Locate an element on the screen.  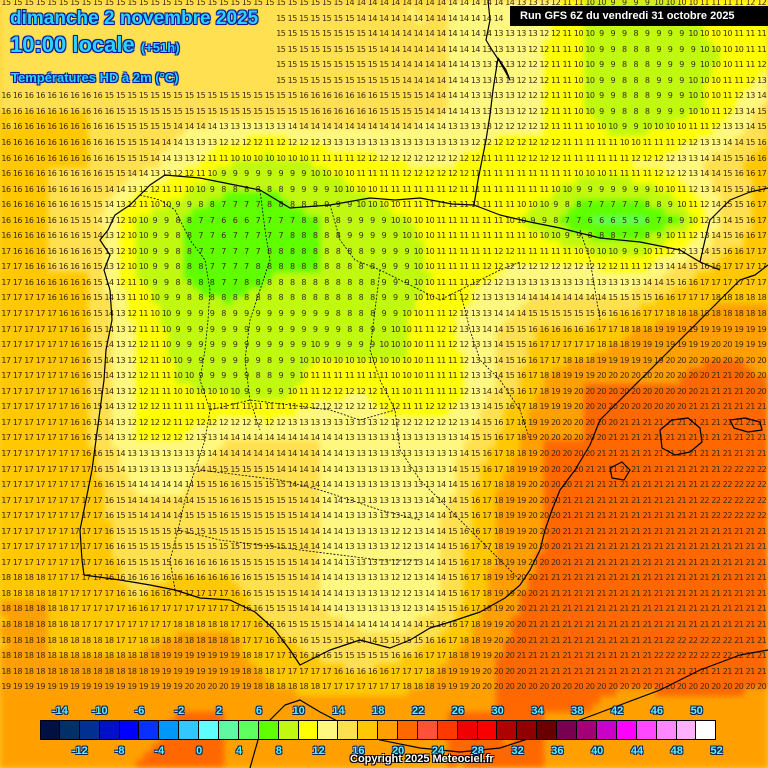
legend-label-bottom: 4 is located at coordinates (239, 751).